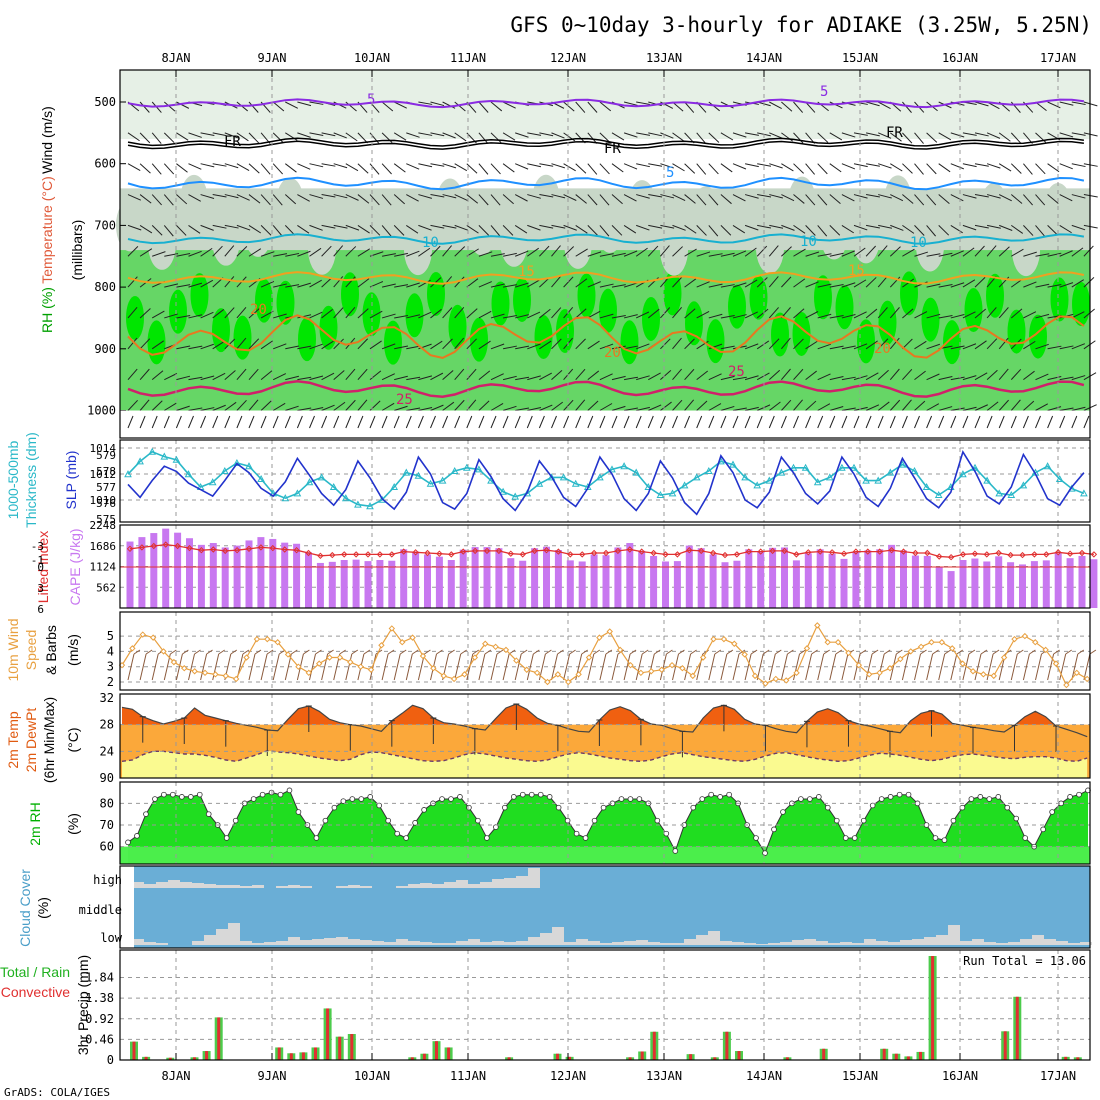 The image size is (1100, 1100). Describe the element at coordinates (894, 133) in the screenshot. I see `contour-label: FR` at that location.